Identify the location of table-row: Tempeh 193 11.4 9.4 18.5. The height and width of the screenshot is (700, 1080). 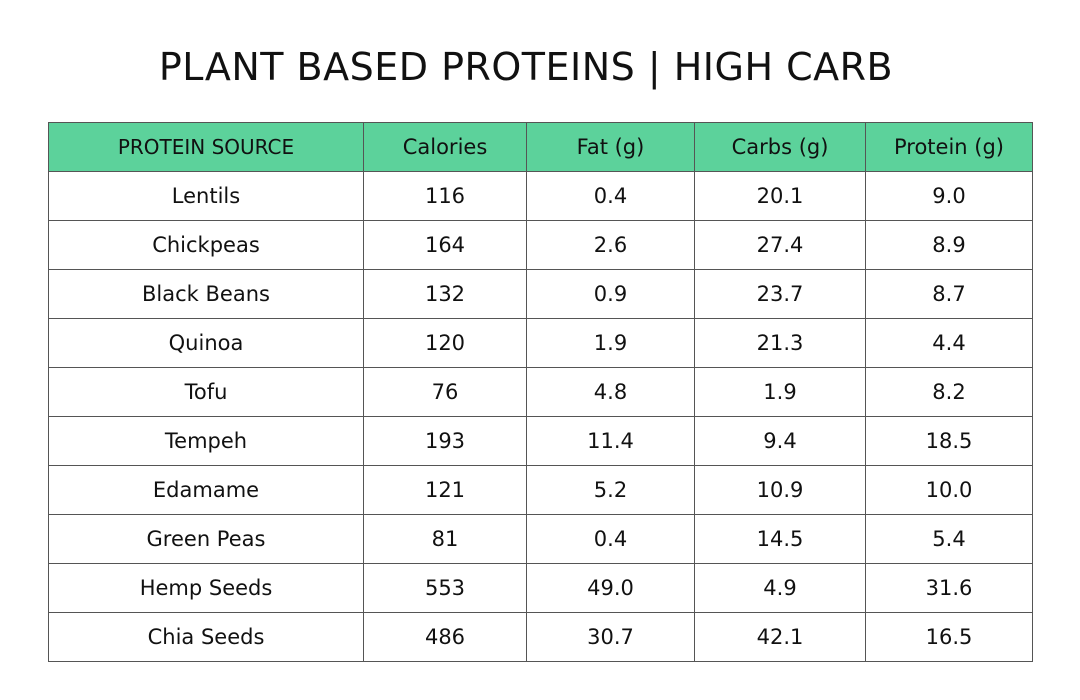
(540, 441).